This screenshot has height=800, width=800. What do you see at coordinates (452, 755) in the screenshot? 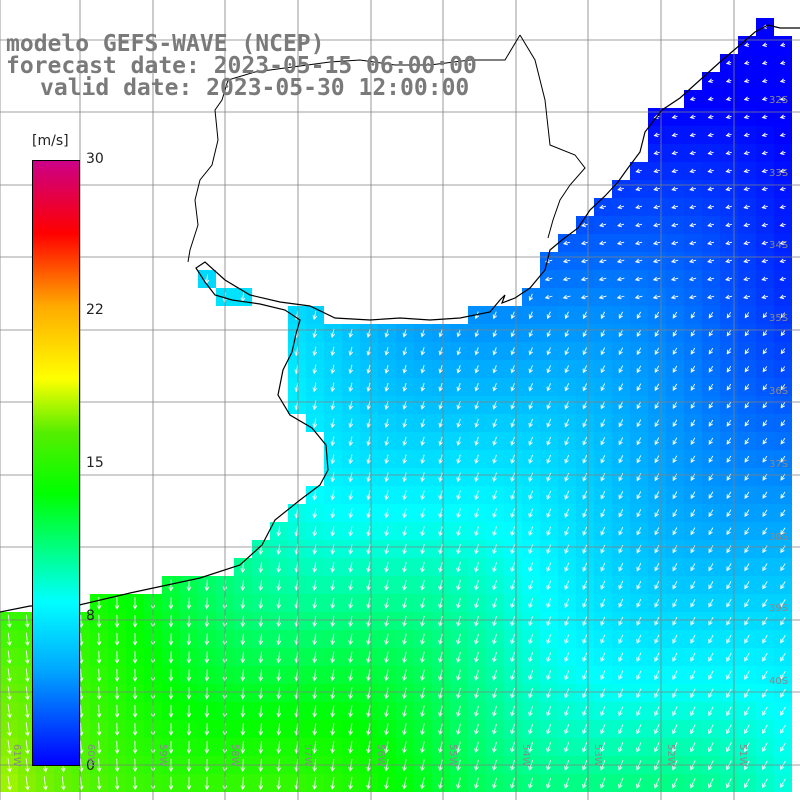
I see `lon-label-55w: 55W` at bounding box center [452, 755].